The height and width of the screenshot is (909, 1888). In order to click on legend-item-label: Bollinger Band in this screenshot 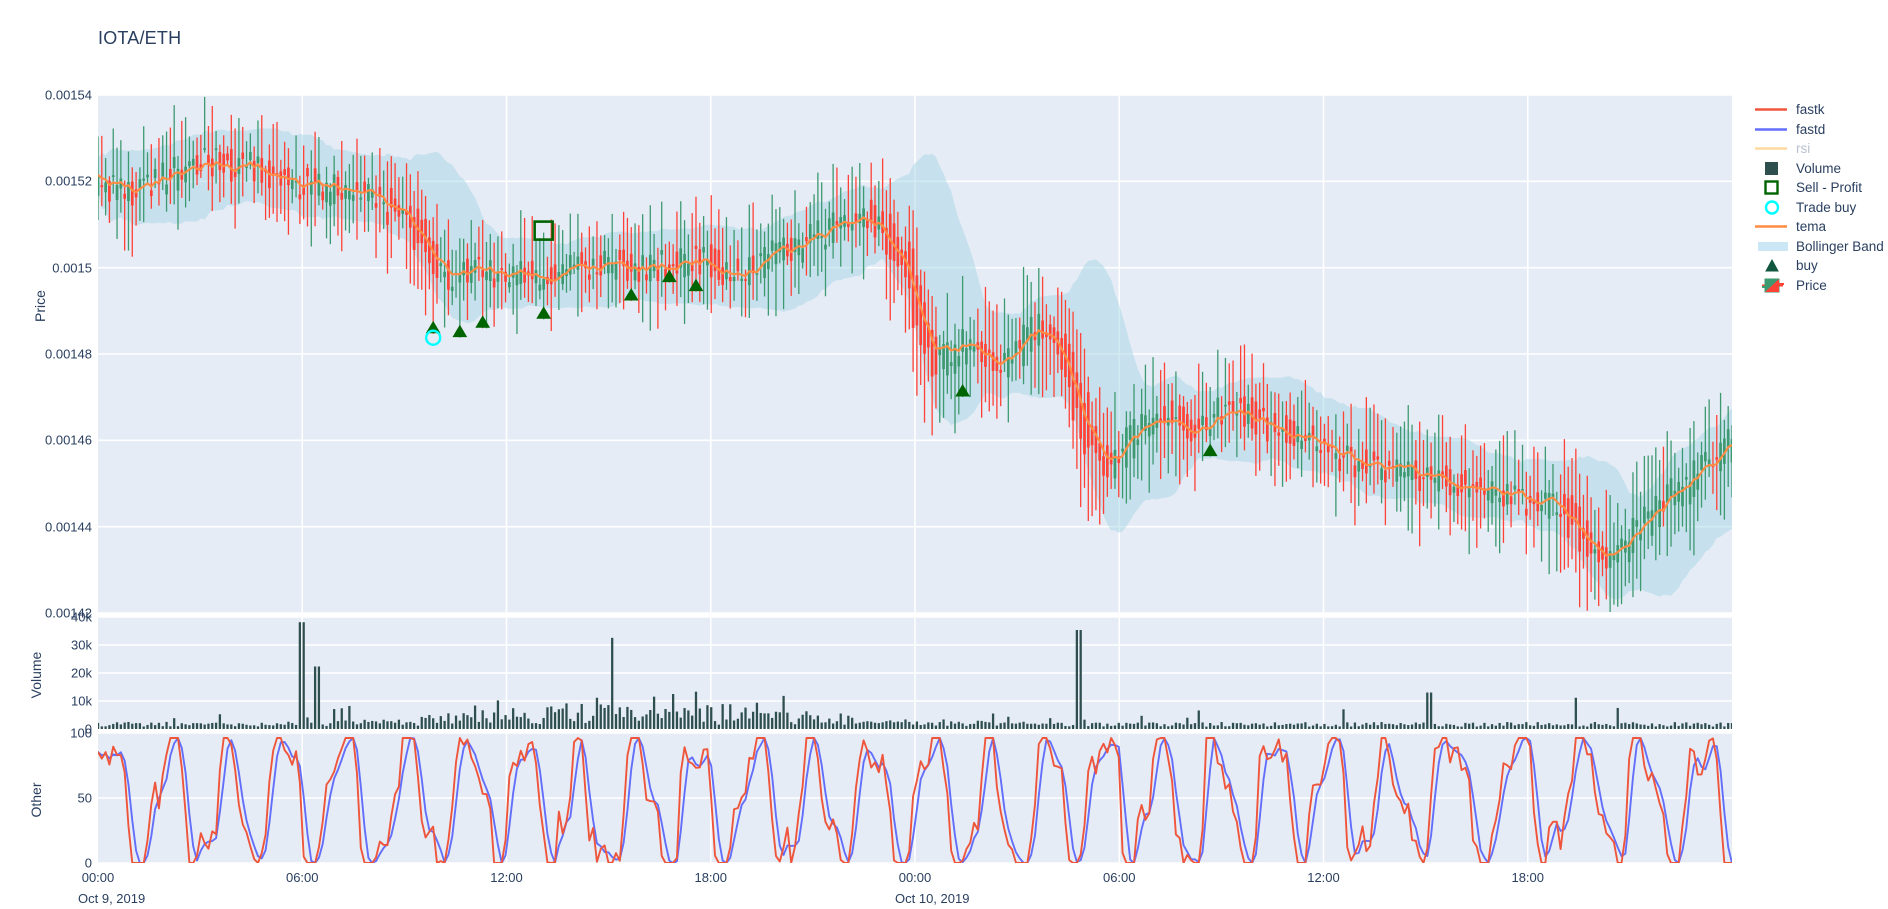, I will do `click(1840, 246)`.